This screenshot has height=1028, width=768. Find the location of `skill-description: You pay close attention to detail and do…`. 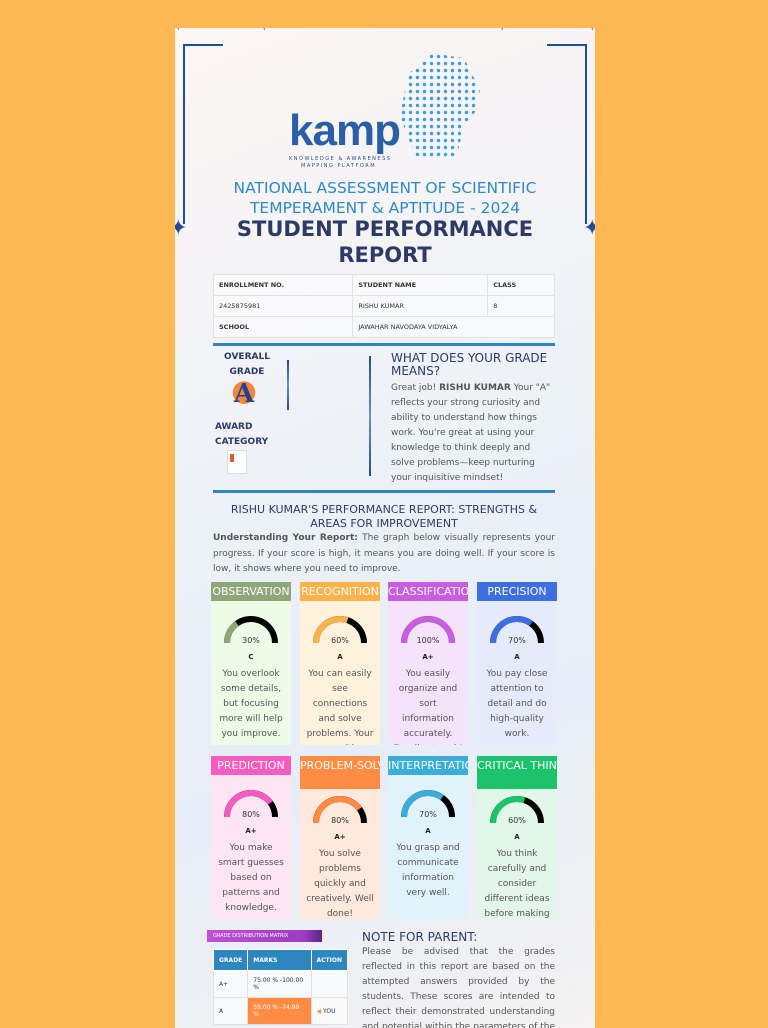

skill-description: You pay close attention to detail and do… is located at coordinates (517, 704).